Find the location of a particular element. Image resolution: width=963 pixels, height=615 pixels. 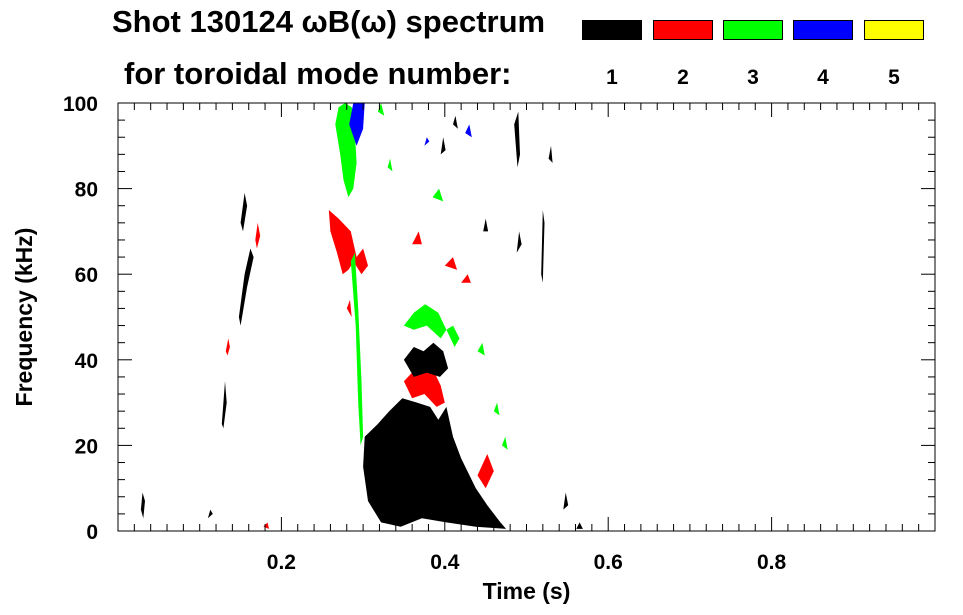

y-tick-label: 0 is located at coordinates (92, 532).